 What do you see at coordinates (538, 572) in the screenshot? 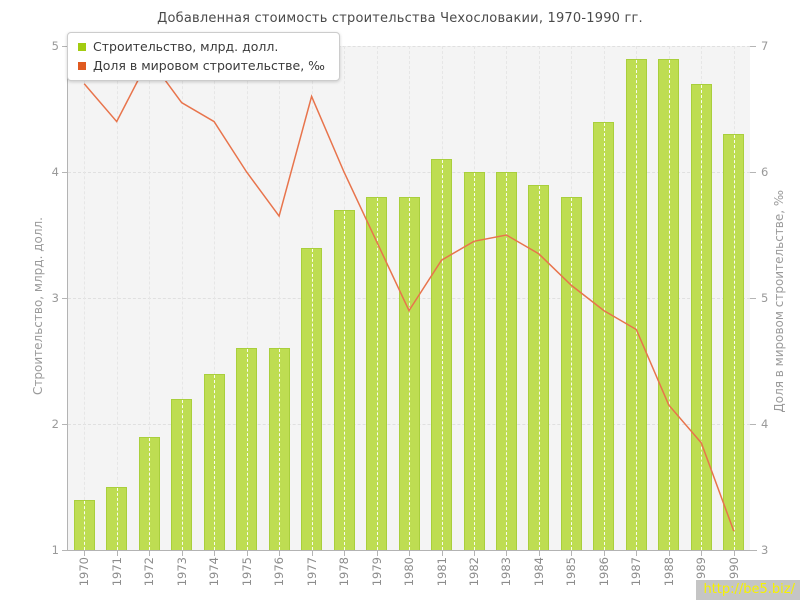
I see `x-tick-label-1984: 1984` at bounding box center [538, 572].